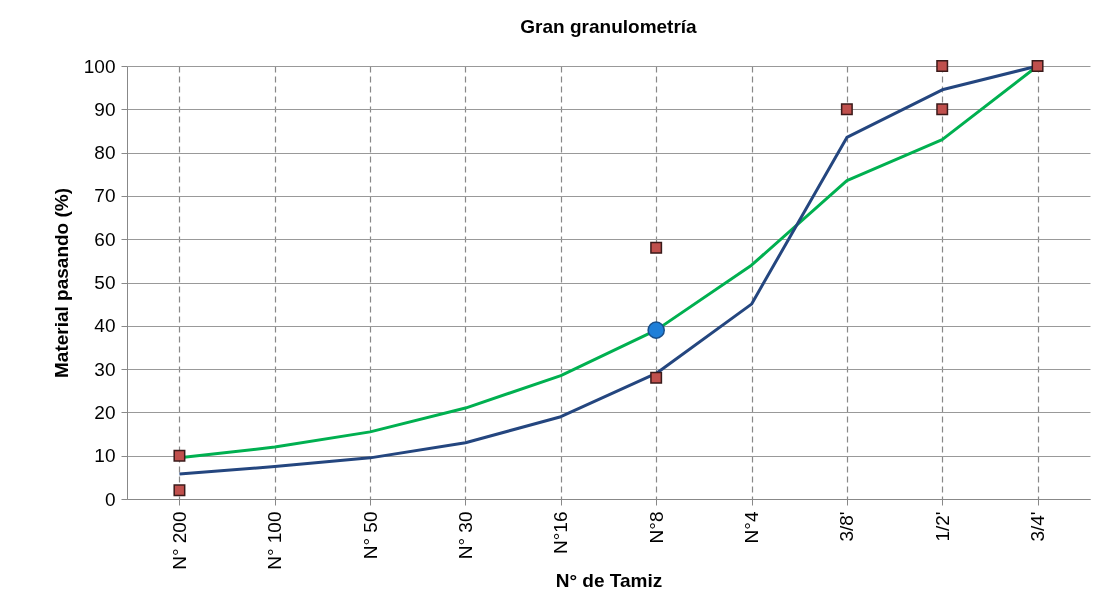 The image size is (1116, 610). Describe the element at coordinates (105, 412) in the screenshot. I see `y-tick-label: 20` at that location.